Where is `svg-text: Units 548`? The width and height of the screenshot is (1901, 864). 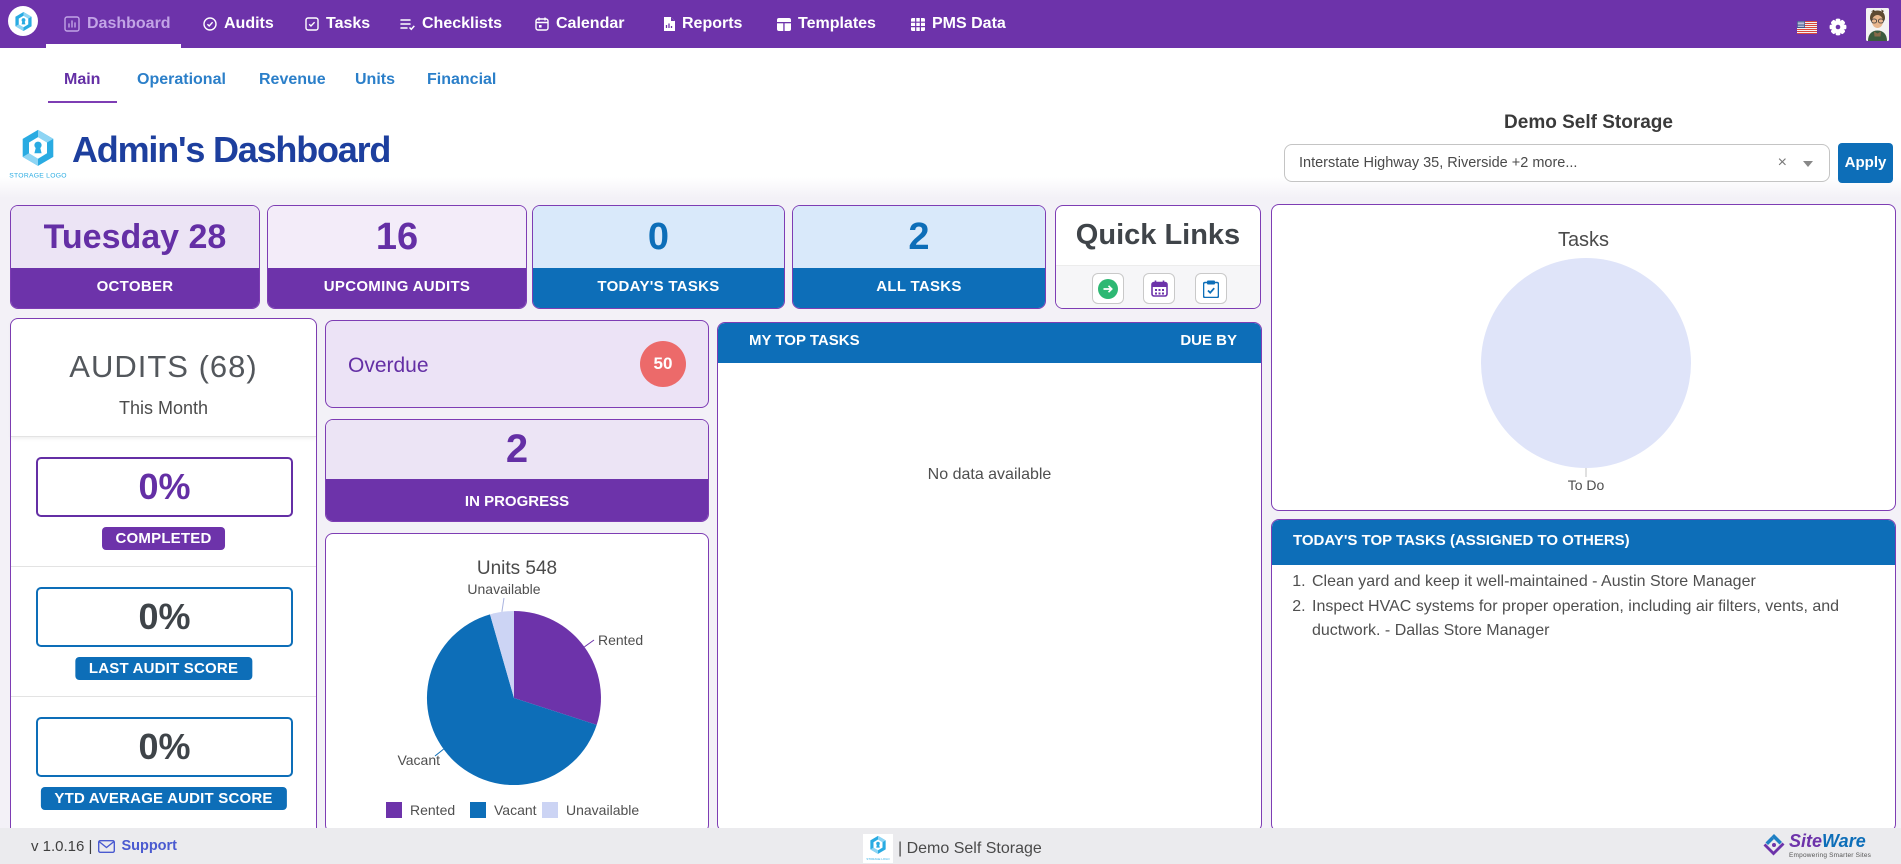 svg-text: Units 548 is located at coordinates (517, 568).